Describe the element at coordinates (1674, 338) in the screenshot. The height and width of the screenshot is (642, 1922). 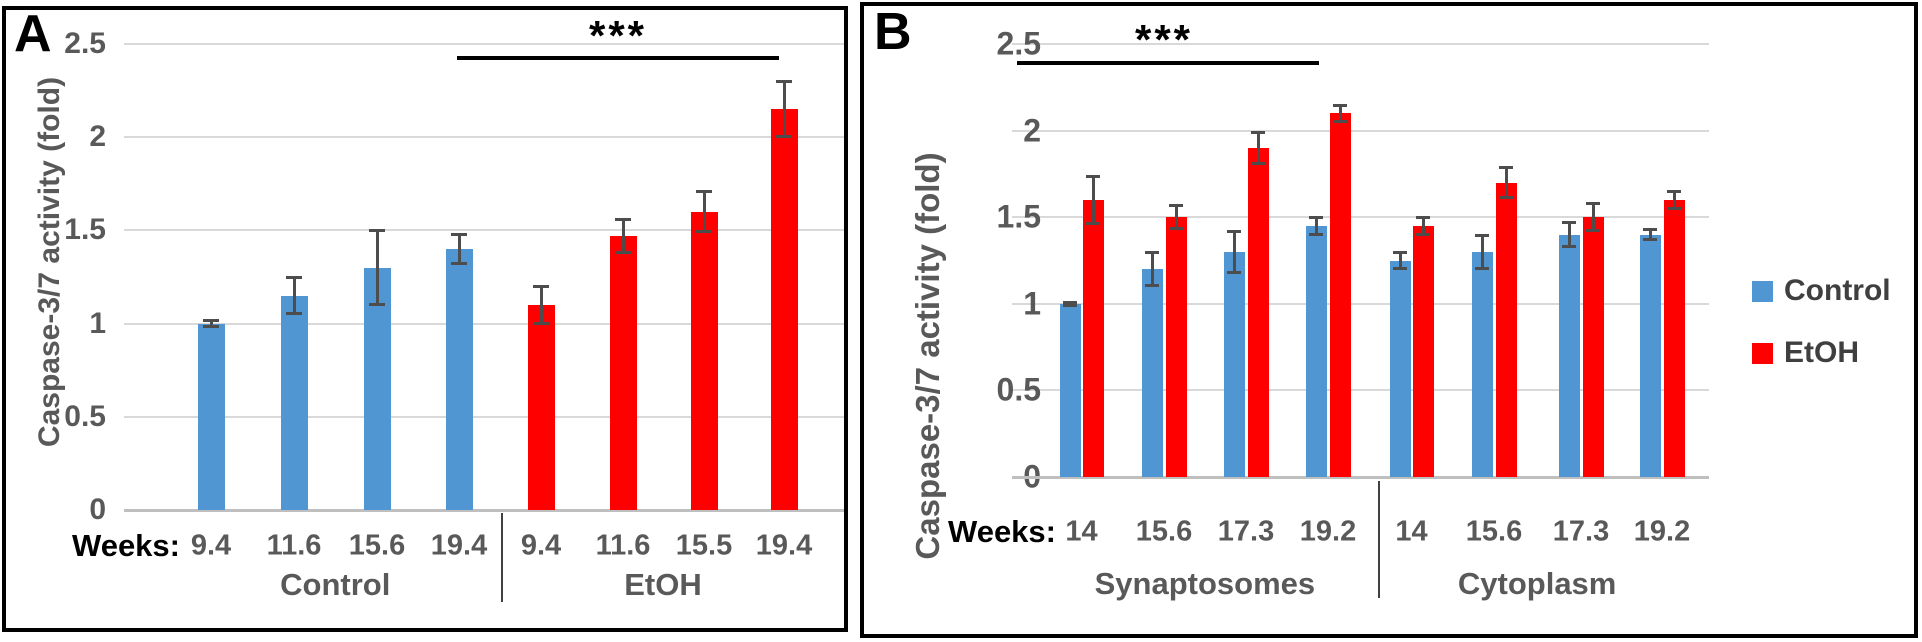
I see `bar-etoh-19.2` at that location.